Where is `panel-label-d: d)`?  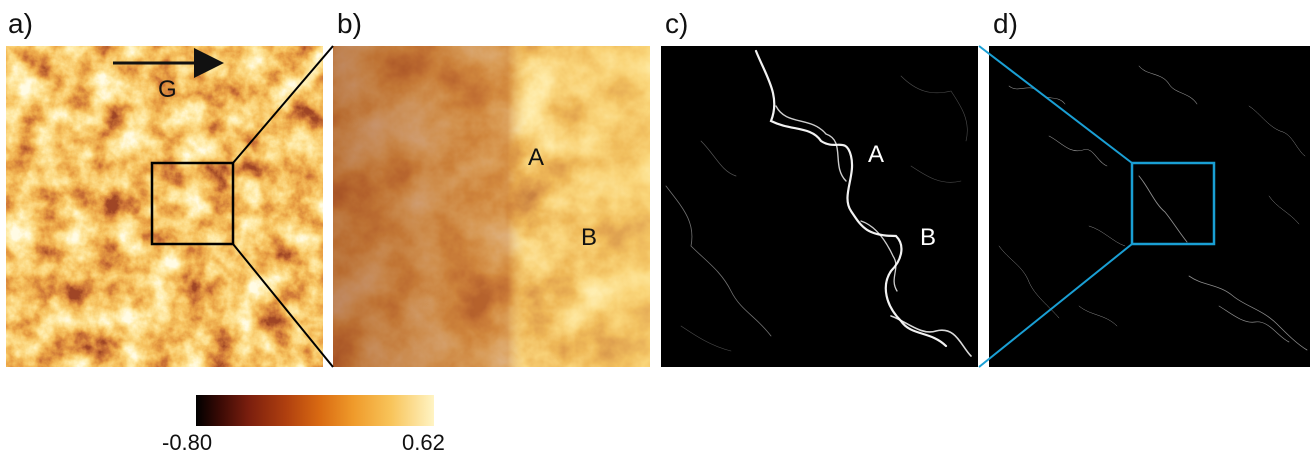
panel-label-d: d) is located at coordinates (1005, 23).